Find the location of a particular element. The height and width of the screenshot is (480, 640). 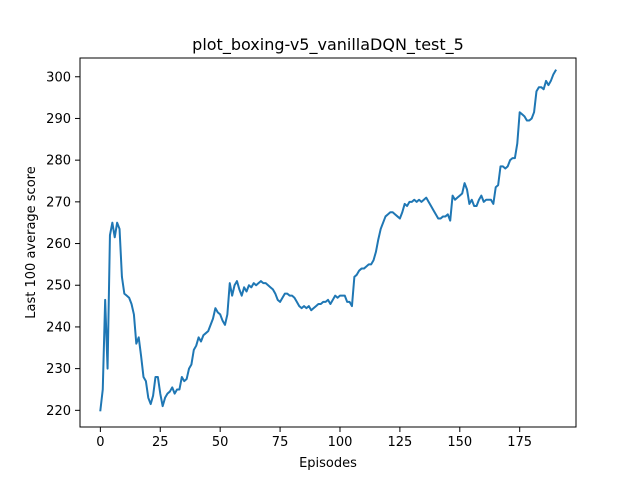

x-tick-label: 100 is located at coordinates (340, 442).